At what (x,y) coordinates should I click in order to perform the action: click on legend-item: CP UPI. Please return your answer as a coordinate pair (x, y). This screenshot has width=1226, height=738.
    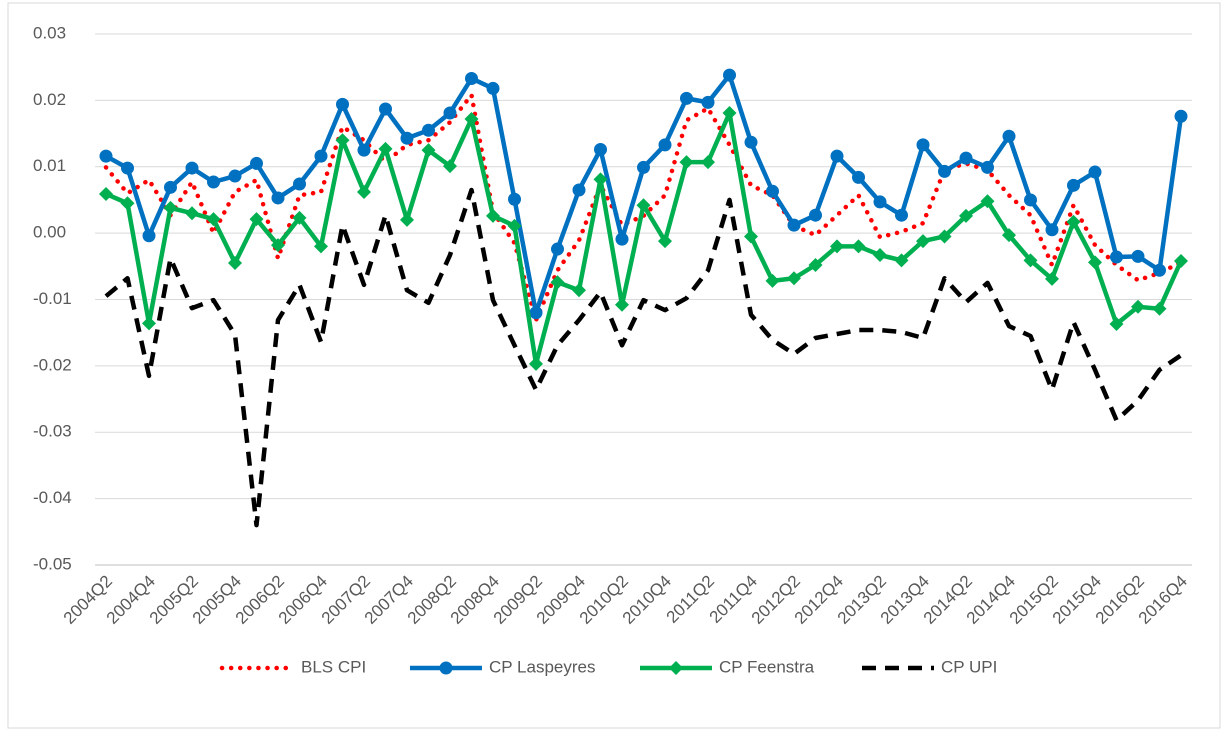
    Looking at the image, I should click on (929, 666).